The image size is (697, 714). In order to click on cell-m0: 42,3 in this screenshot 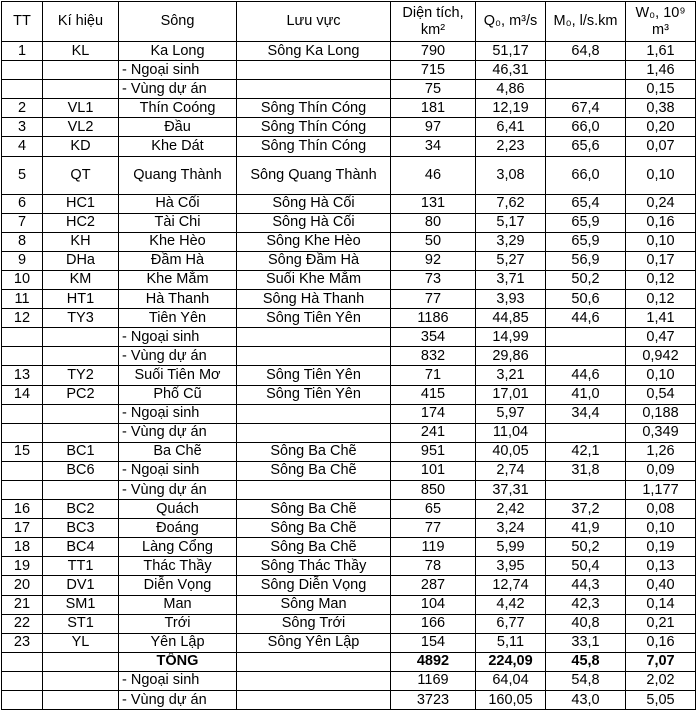, I will do `click(585, 604)`.